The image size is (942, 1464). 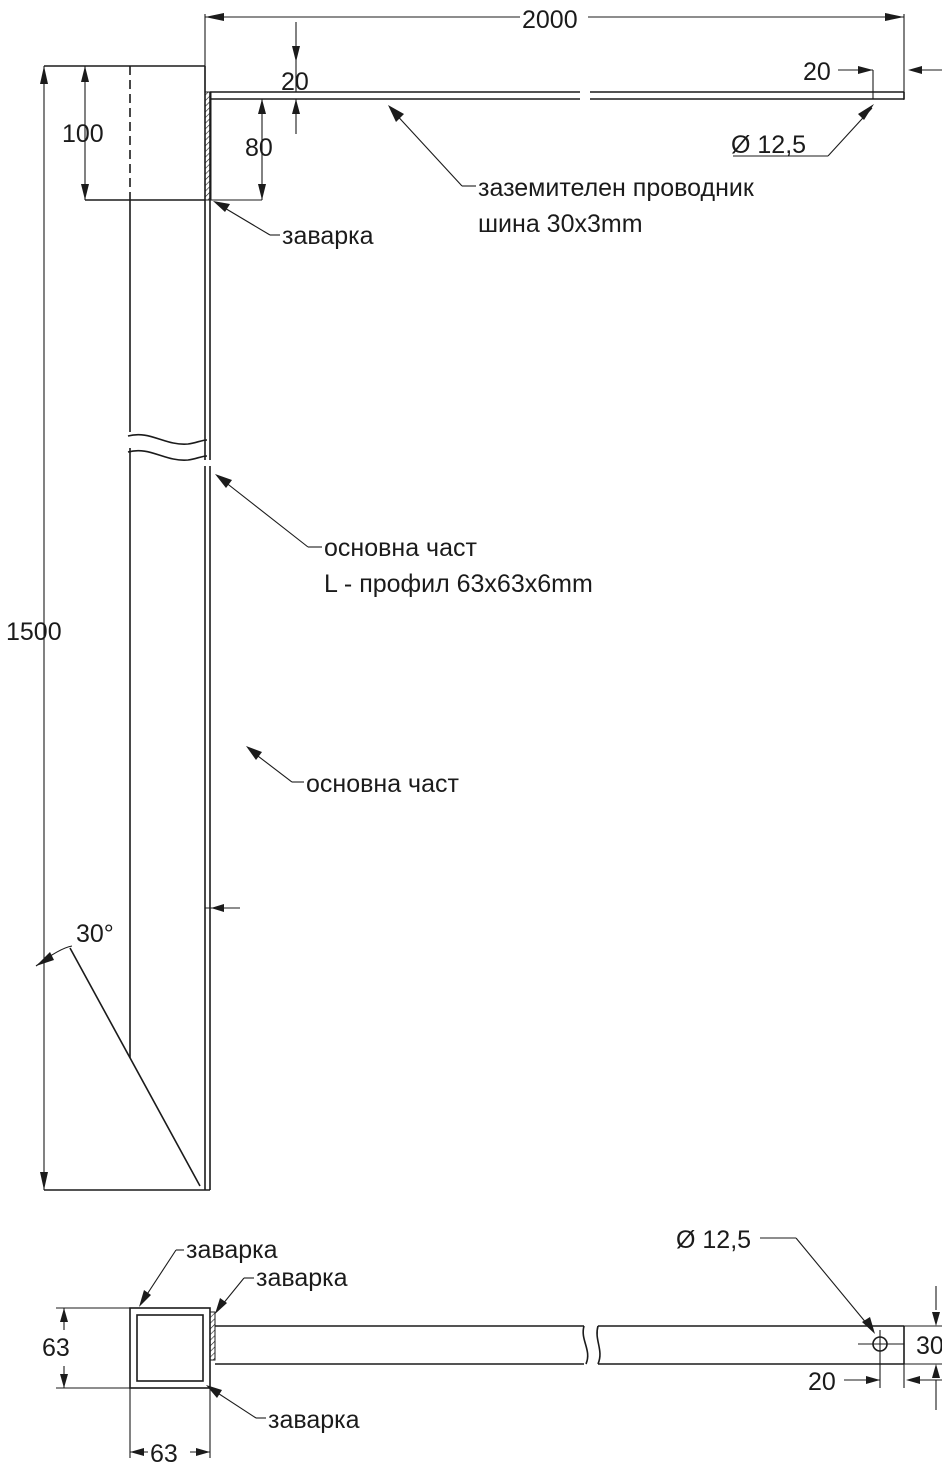 I want to click on dim-text-100: 100, so click(x=83, y=134).